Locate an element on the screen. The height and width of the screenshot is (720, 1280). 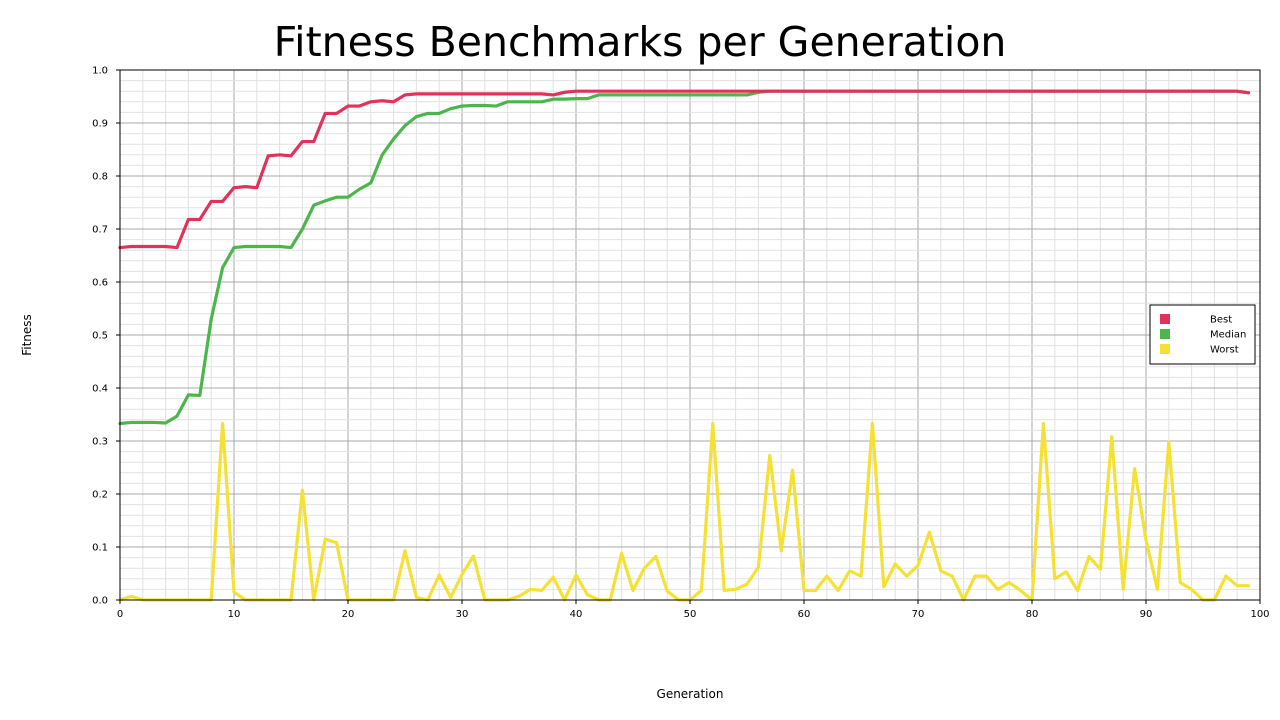
x-tick-label: 100 is located at coordinates (1259, 614).